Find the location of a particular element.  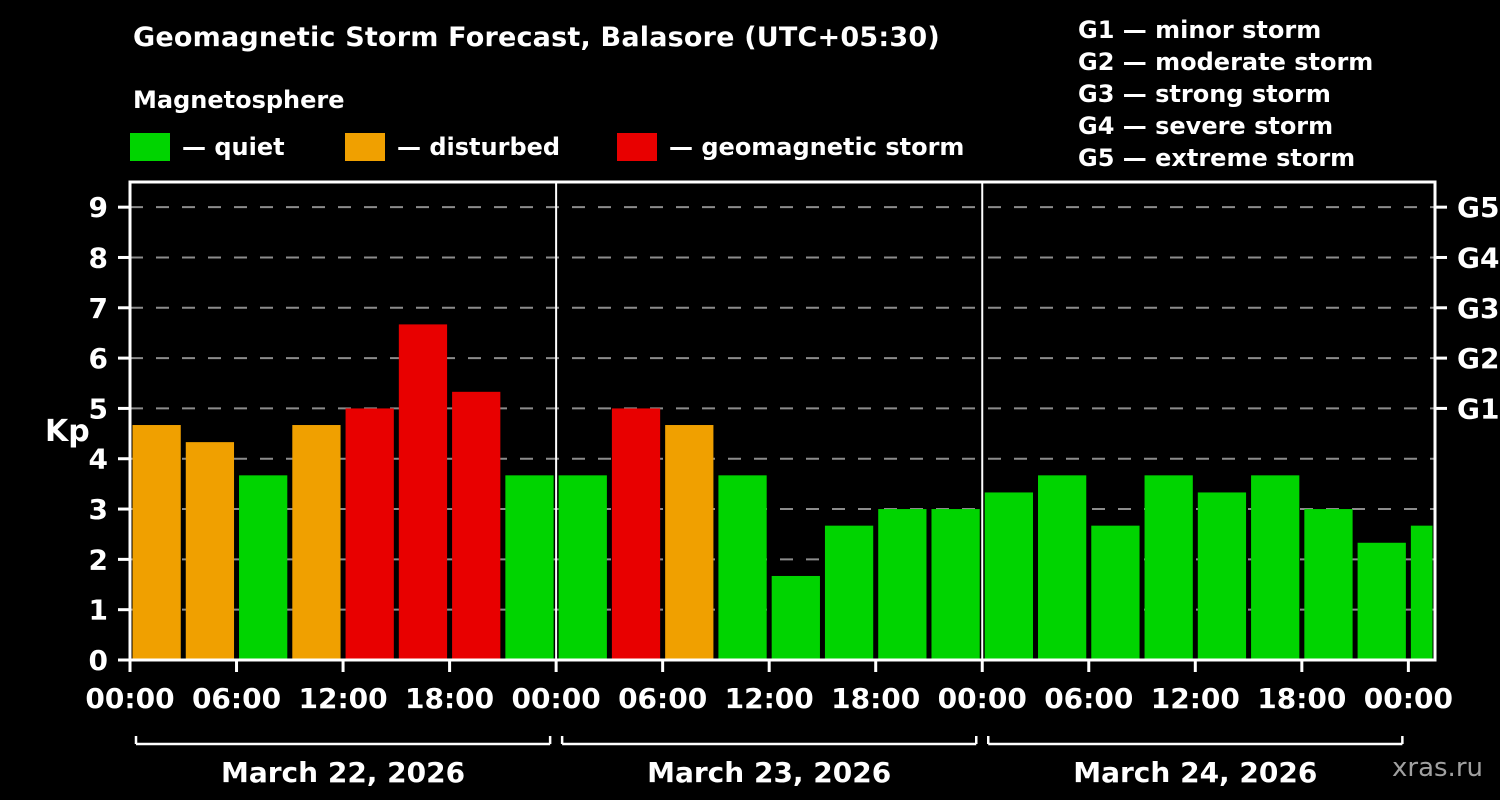

y-tick-label: 5 is located at coordinates (98, 408).